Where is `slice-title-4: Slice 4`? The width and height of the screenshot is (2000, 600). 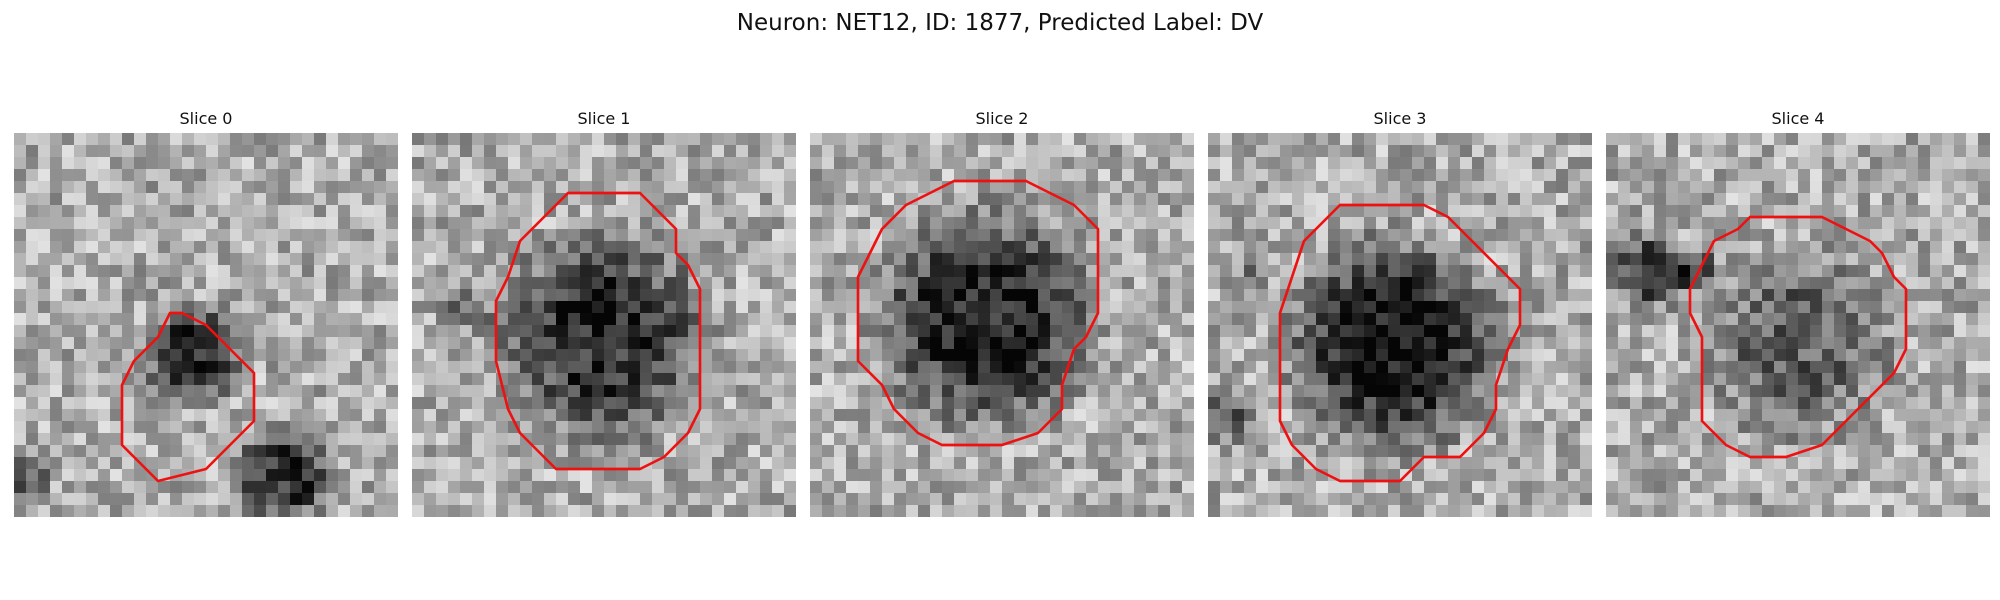 slice-title-4: Slice 4 is located at coordinates (1798, 118).